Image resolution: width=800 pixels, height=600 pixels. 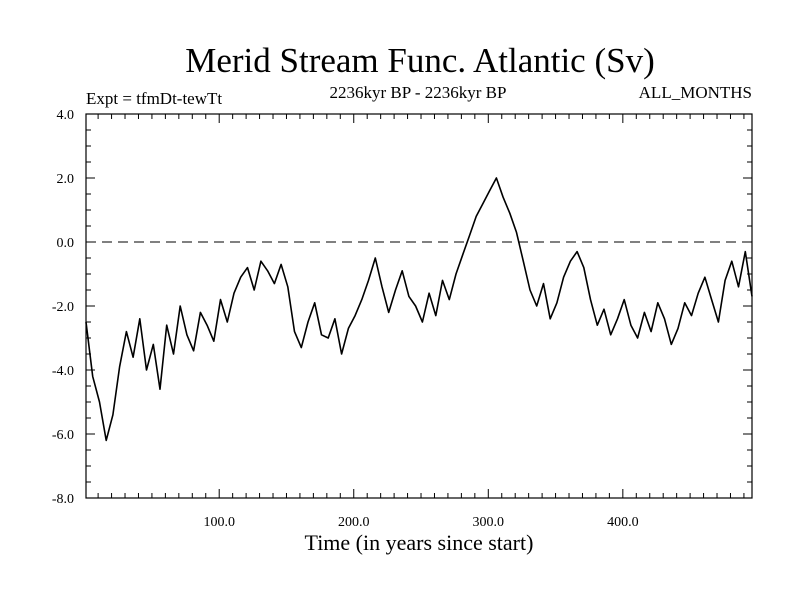 What do you see at coordinates (63, 307) in the screenshot?
I see `y-tick-label: -2.0` at bounding box center [63, 307].